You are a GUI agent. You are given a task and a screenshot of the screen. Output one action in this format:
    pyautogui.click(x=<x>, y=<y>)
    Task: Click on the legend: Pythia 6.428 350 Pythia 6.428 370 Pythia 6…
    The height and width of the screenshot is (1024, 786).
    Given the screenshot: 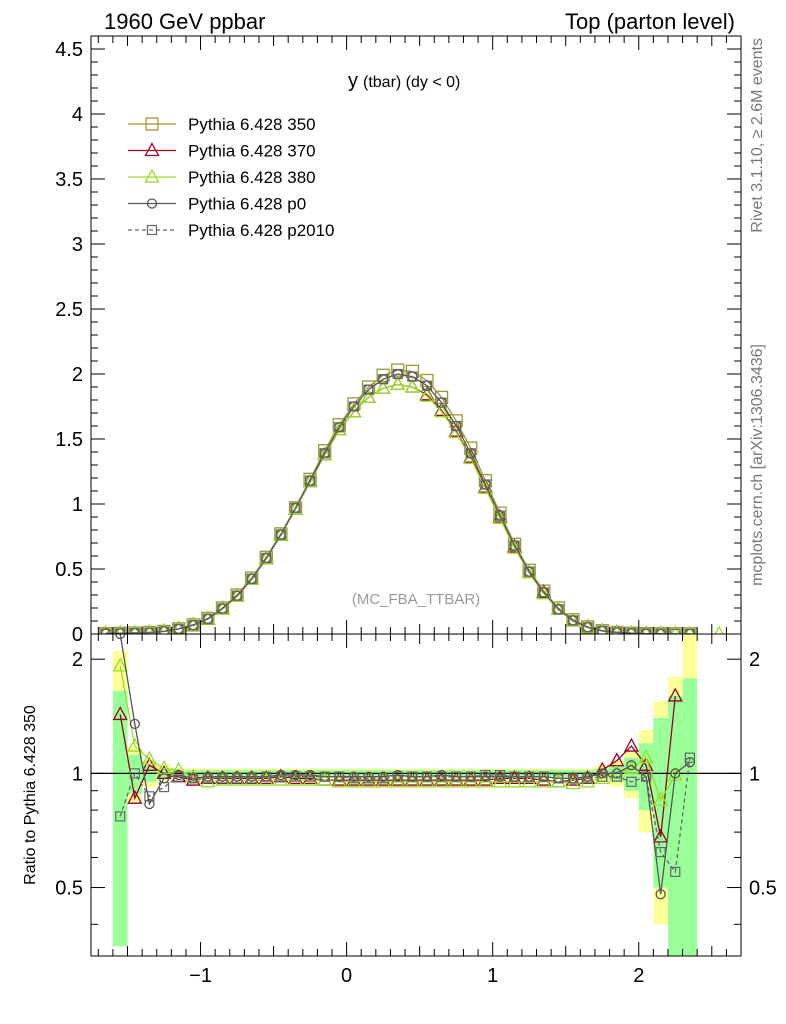 What is the action you would take?
    pyautogui.click(x=231, y=177)
    